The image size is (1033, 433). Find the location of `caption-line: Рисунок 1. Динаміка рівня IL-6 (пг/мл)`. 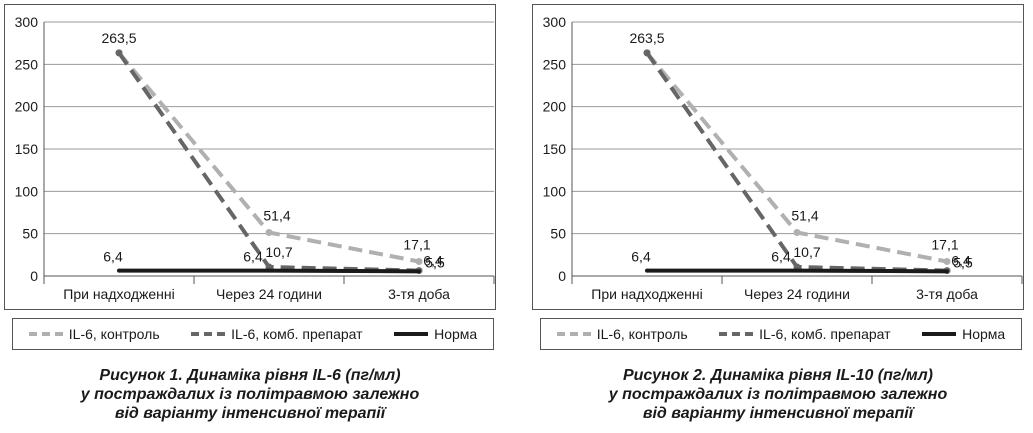

caption-line: Рисунок 1. Динаміка рівня IL-6 (пг/мл) is located at coordinates (250, 375).